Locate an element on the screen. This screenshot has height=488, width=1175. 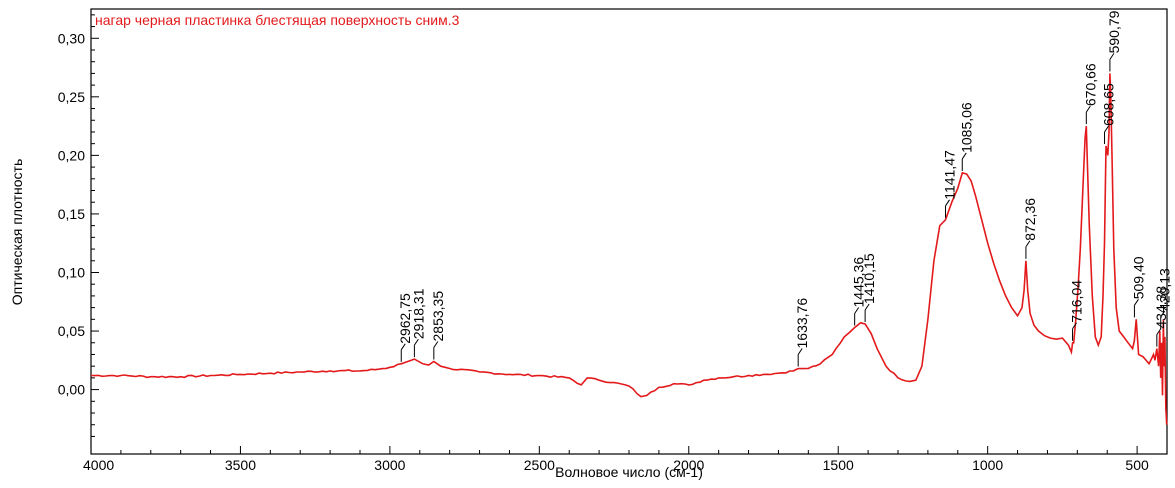
x-tick-label: 1500 is located at coordinates (838, 465).